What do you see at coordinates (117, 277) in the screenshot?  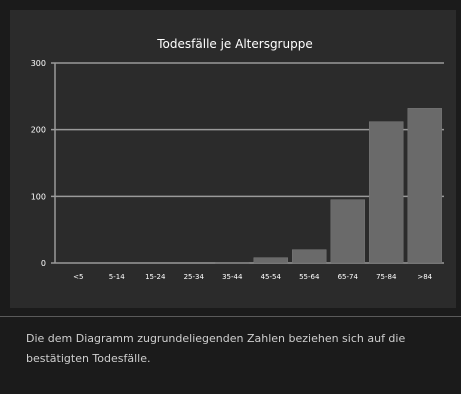 I see `x-tick-label: 5-14` at bounding box center [117, 277].